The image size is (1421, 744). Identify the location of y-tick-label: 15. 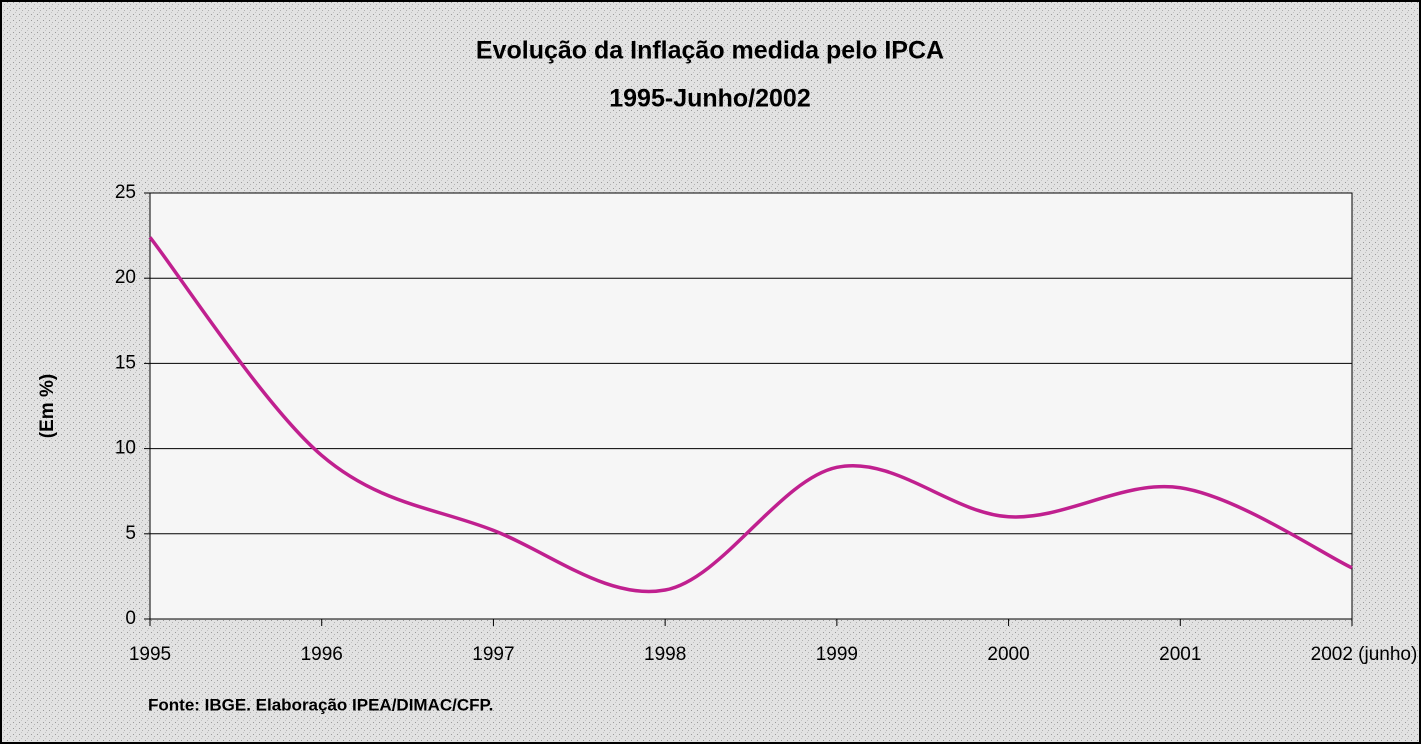
(125, 362).